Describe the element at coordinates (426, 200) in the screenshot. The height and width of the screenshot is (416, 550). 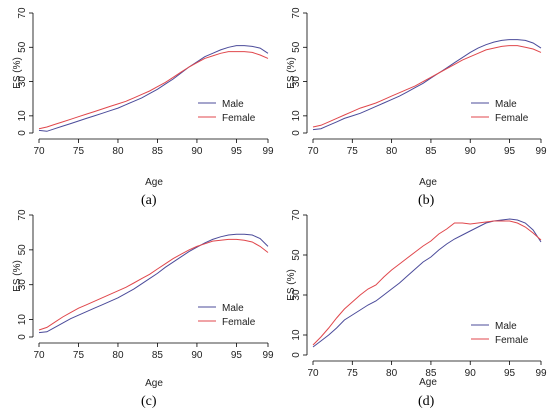
I see `panel-label: (b)` at that location.